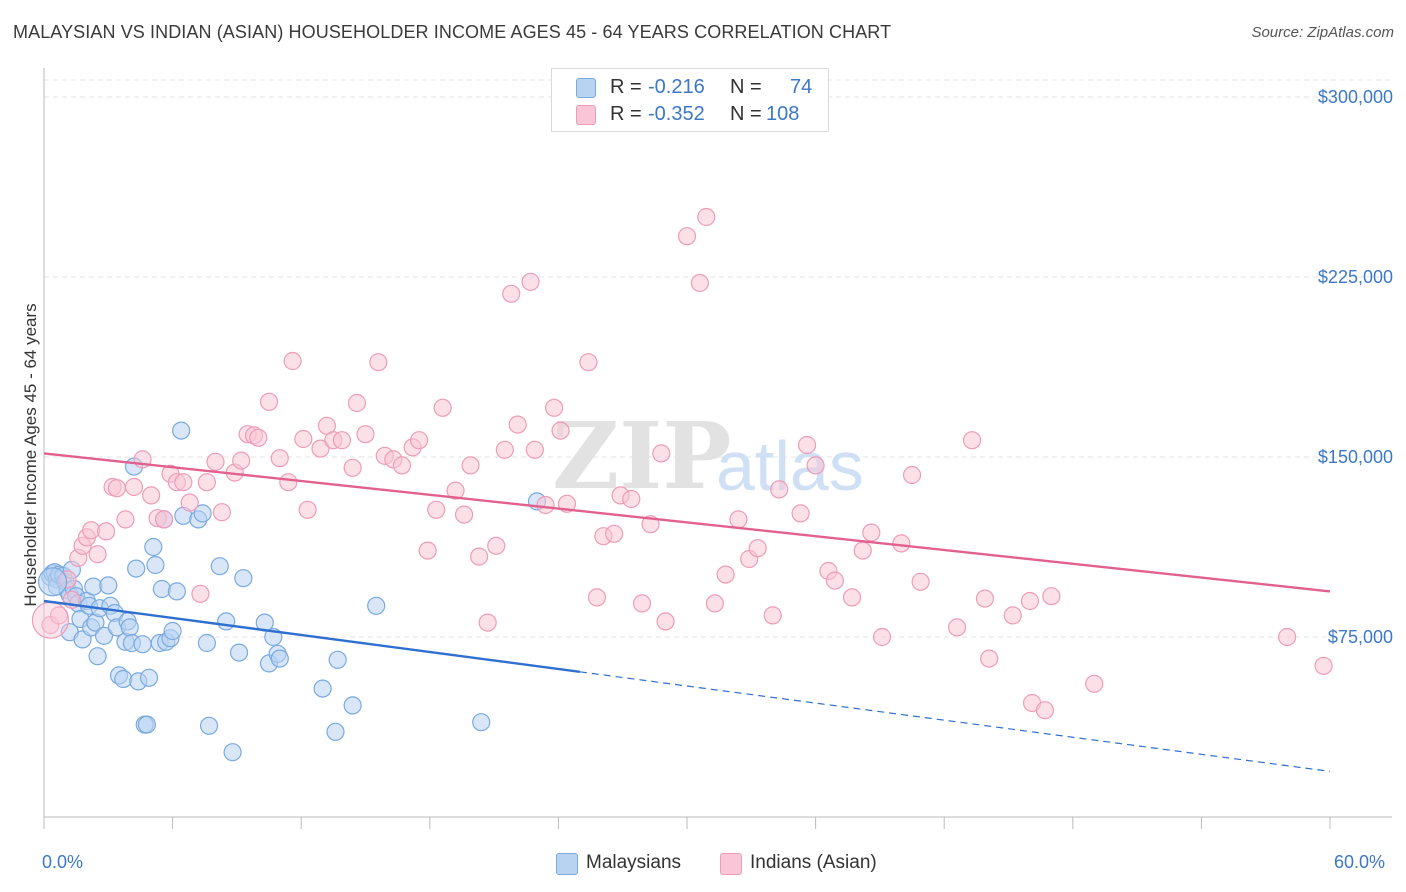  I want to click on legend-r-value: -0.216, so click(676, 87).